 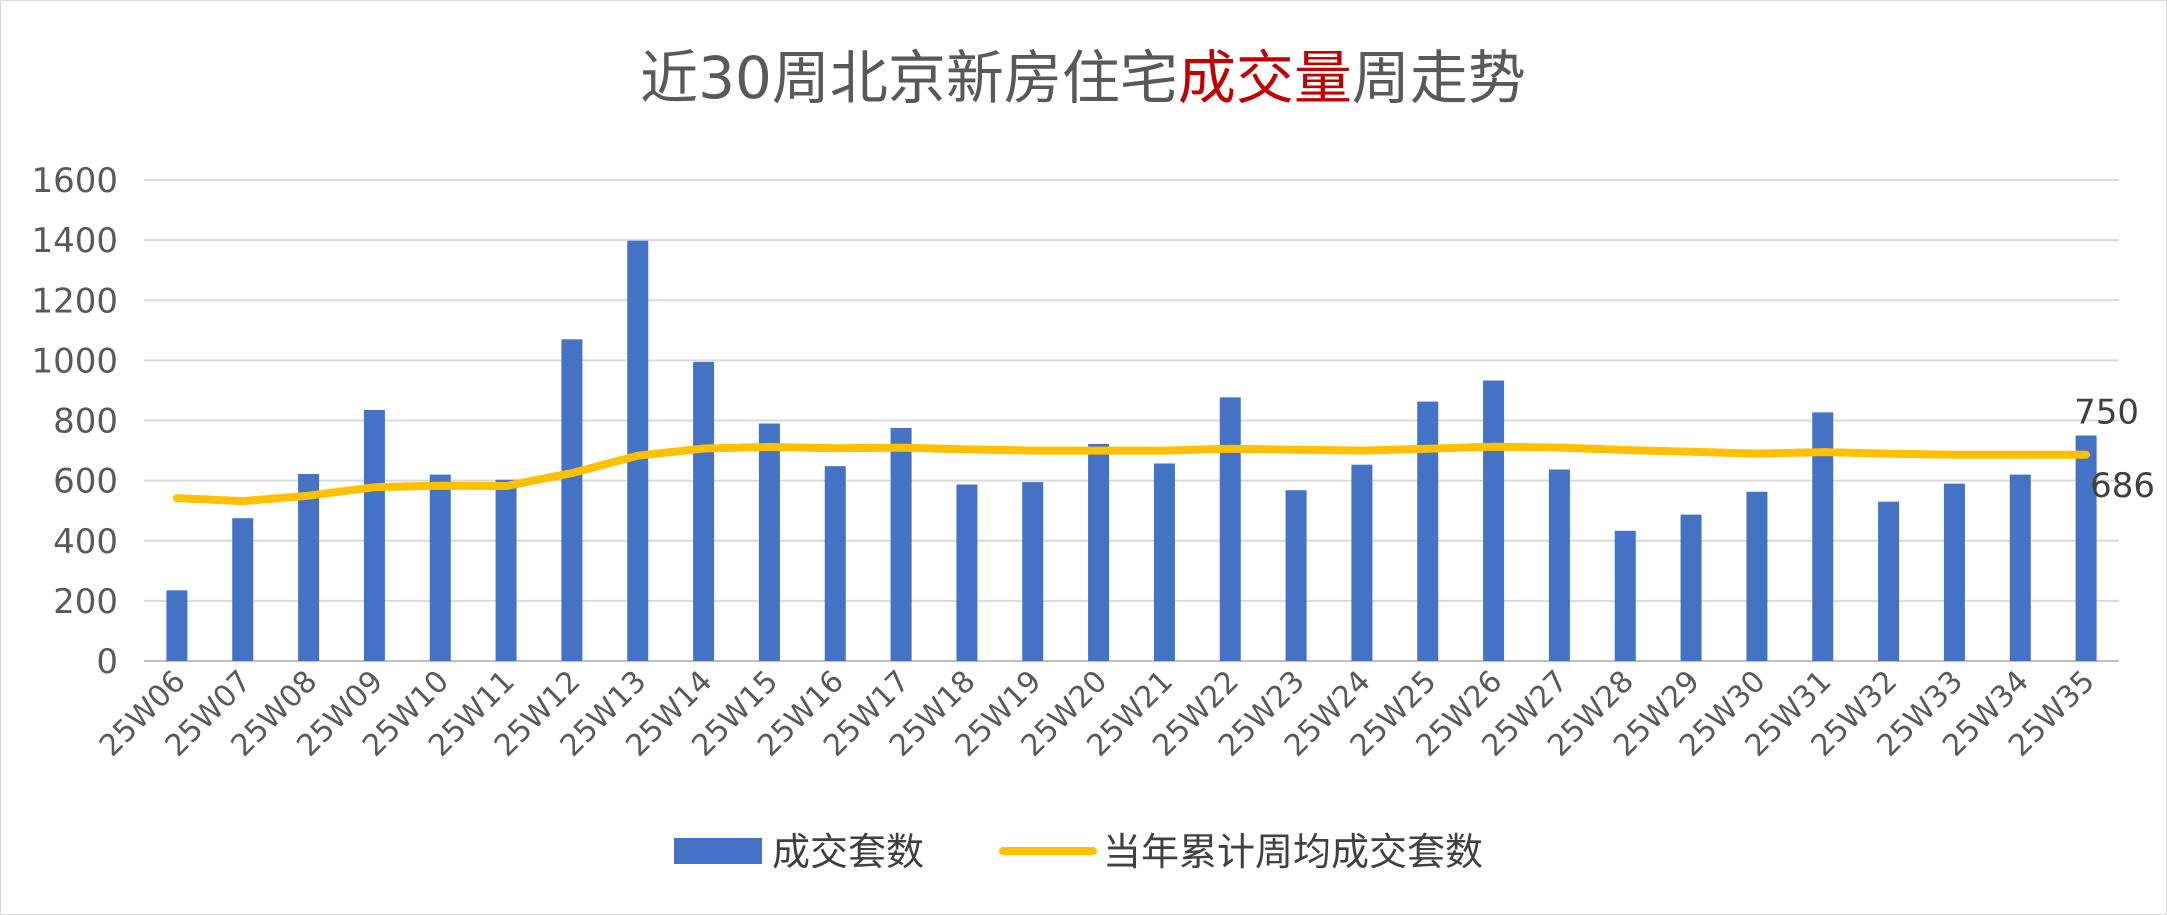 I want to click on title-segment-0: 近30周北京新房住宅, so click(x=909, y=78).